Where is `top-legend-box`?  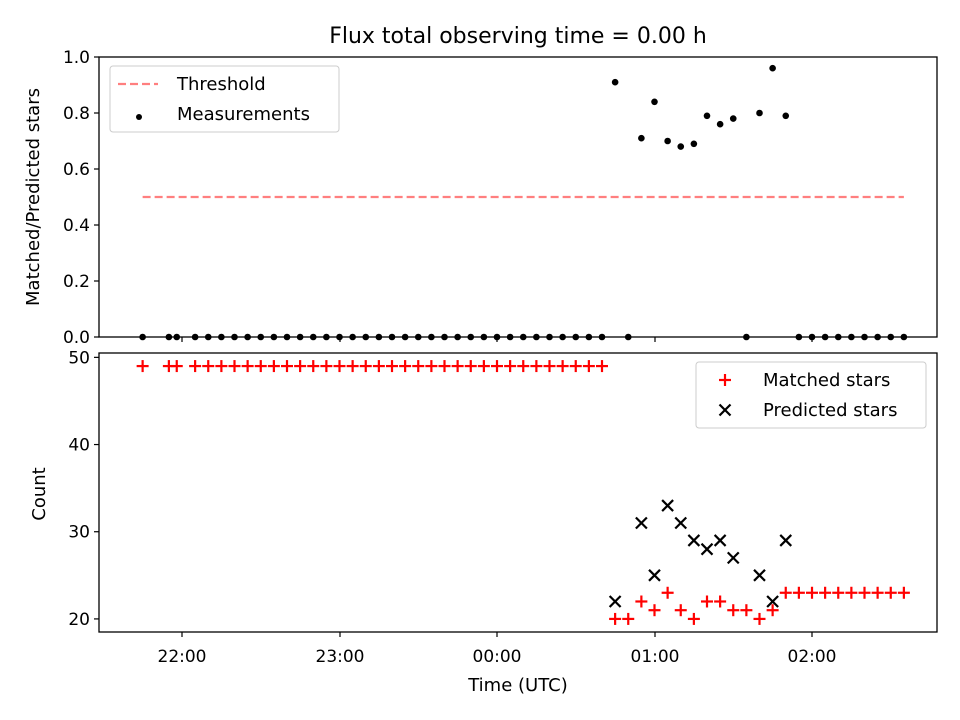 top-legend-box is located at coordinates (224, 99).